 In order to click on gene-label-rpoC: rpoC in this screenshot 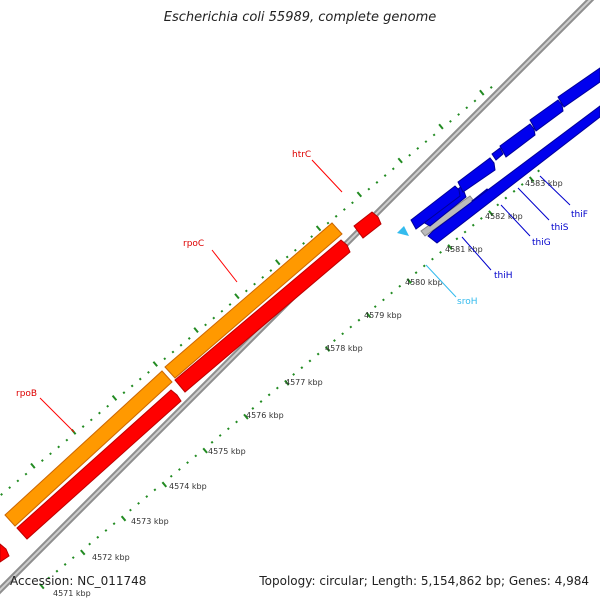, I will do `click(193, 244)`.